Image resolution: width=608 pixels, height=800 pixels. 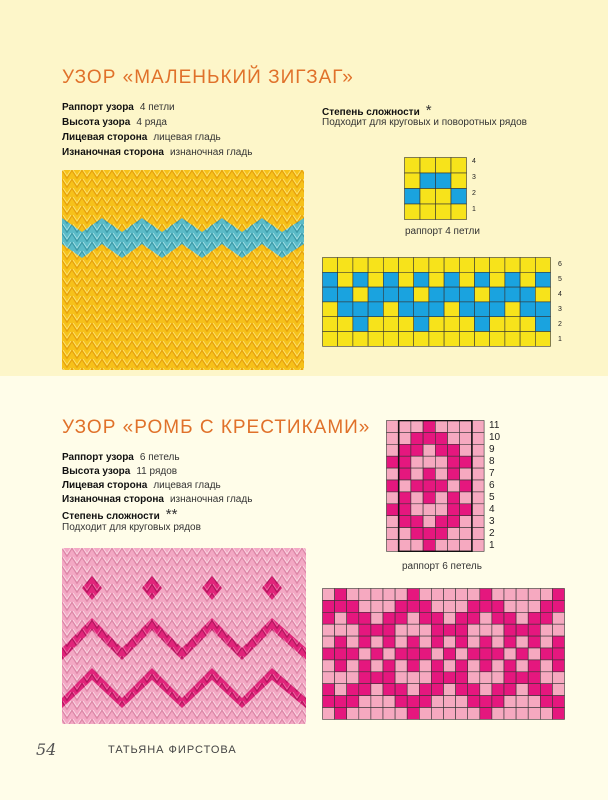 I want to click on zigzag-repeat-row-3: 3, so click(x=474, y=177).